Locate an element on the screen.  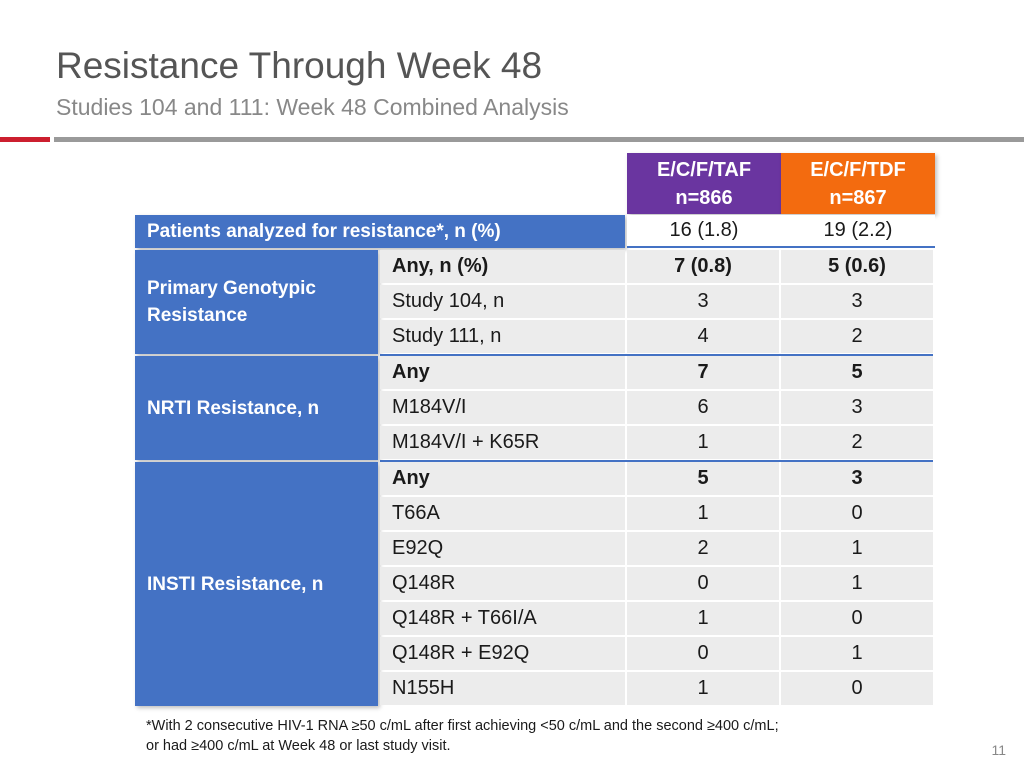
table-row-label: M184V/I + K65R is located at coordinates (502, 442).